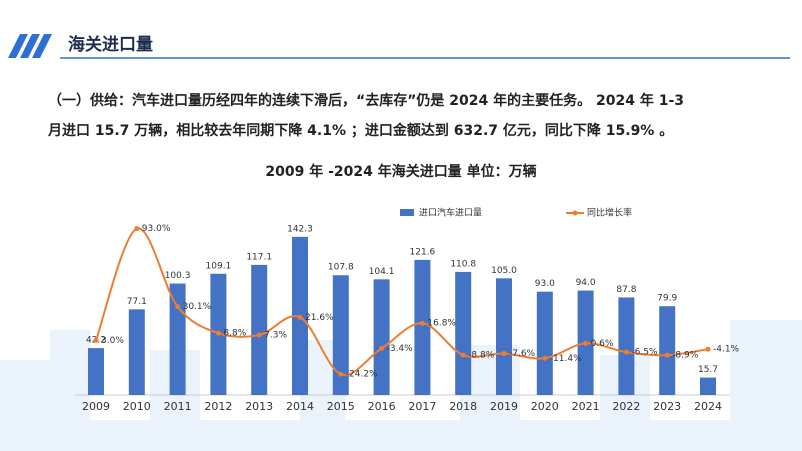 This screenshot has height=451, width=802. I want to click on x-tick-label: 2013, so click(259, 406).